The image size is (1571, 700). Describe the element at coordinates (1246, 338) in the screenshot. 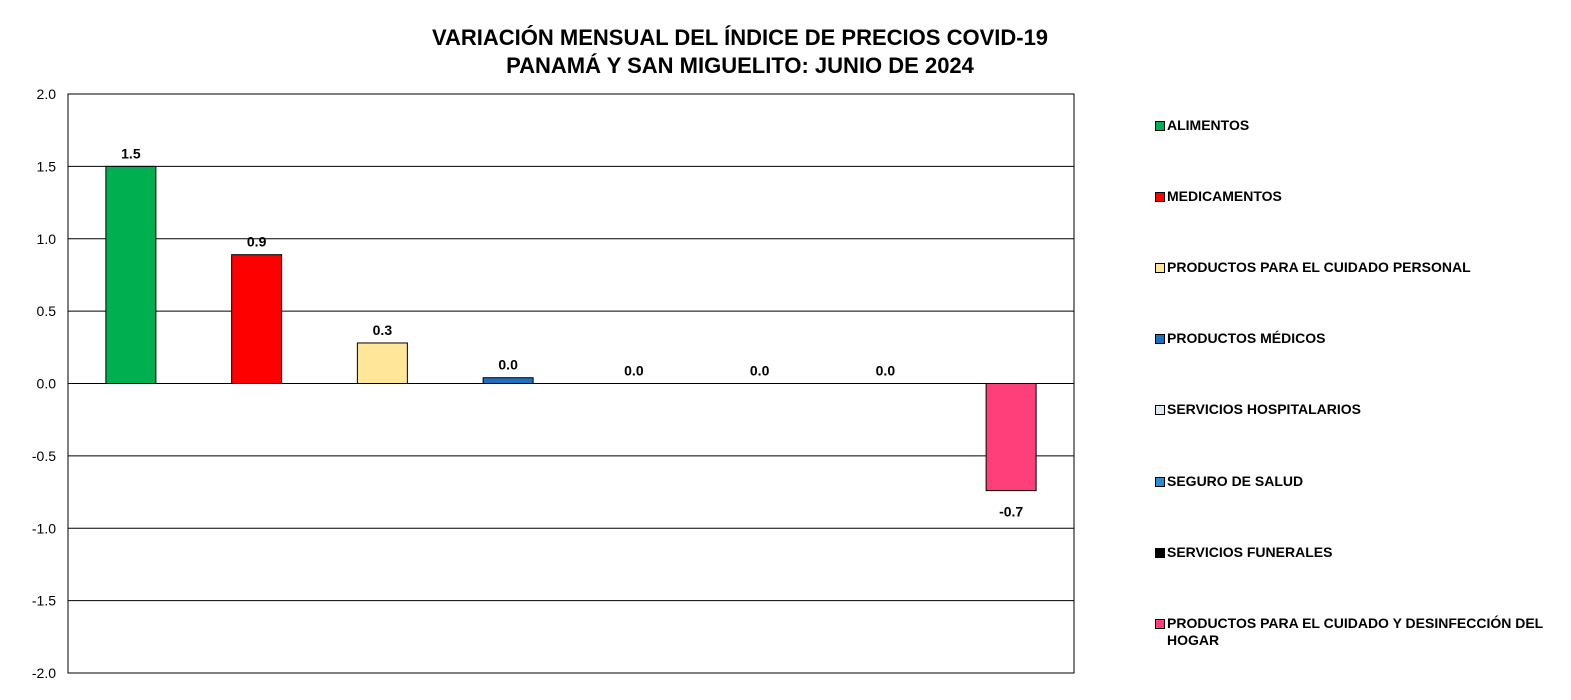

I see `legend-label: PRODUCTOS MÉDICOS` at that location.